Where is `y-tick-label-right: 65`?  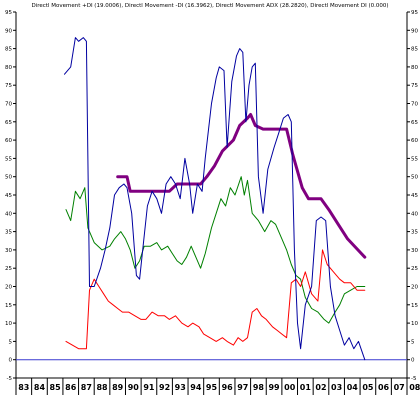 y-tick-label-right: 65 is located at coordinates (414, 123).